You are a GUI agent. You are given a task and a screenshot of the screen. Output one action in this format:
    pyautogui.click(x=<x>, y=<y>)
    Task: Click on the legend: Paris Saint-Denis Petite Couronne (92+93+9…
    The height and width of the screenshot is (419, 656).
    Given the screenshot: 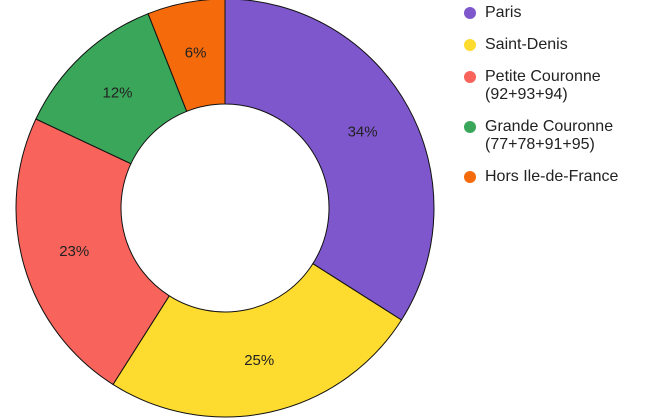 What is the action you would take?
    pyautogui.click(x=540, y=95)
    